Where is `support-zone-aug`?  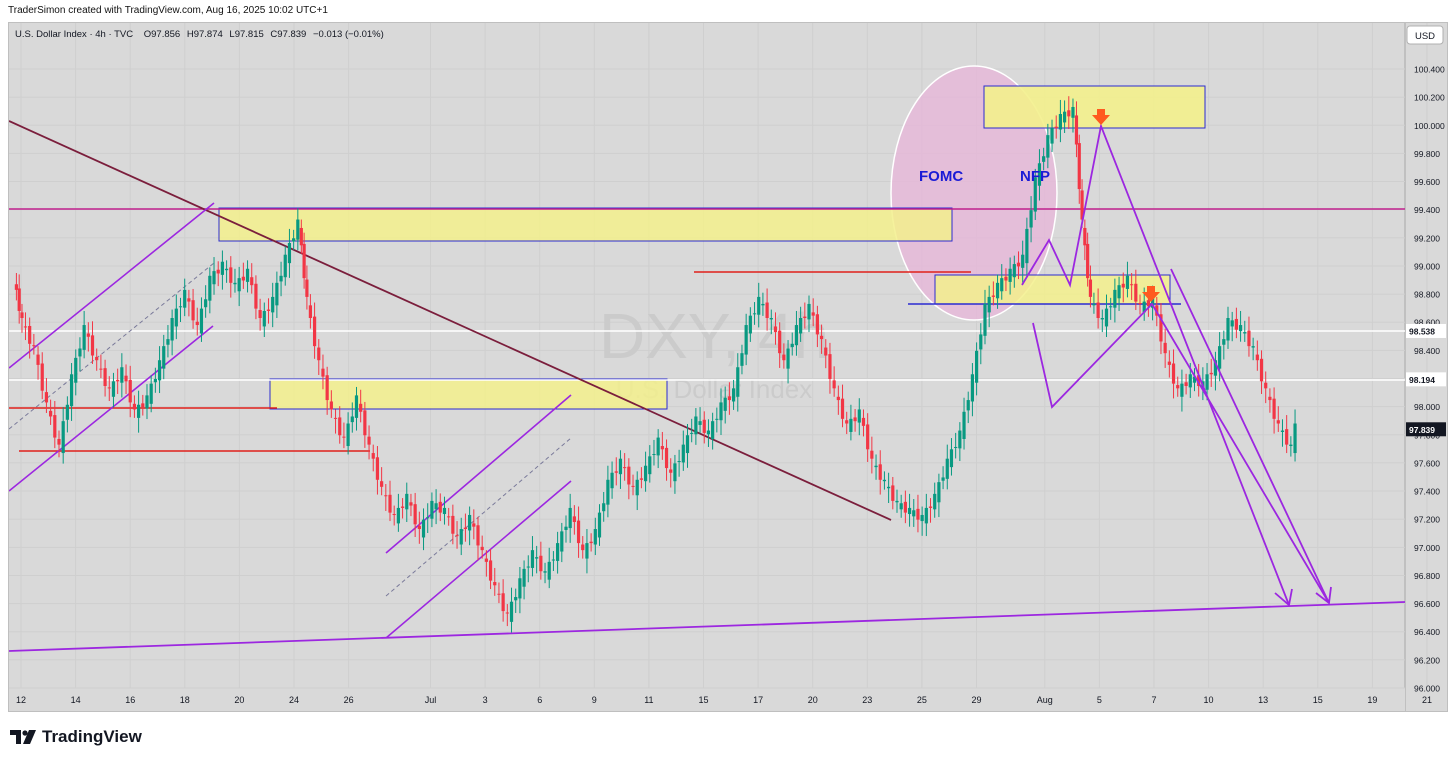 support-zone-aug is located at coordinates (1052, 289).